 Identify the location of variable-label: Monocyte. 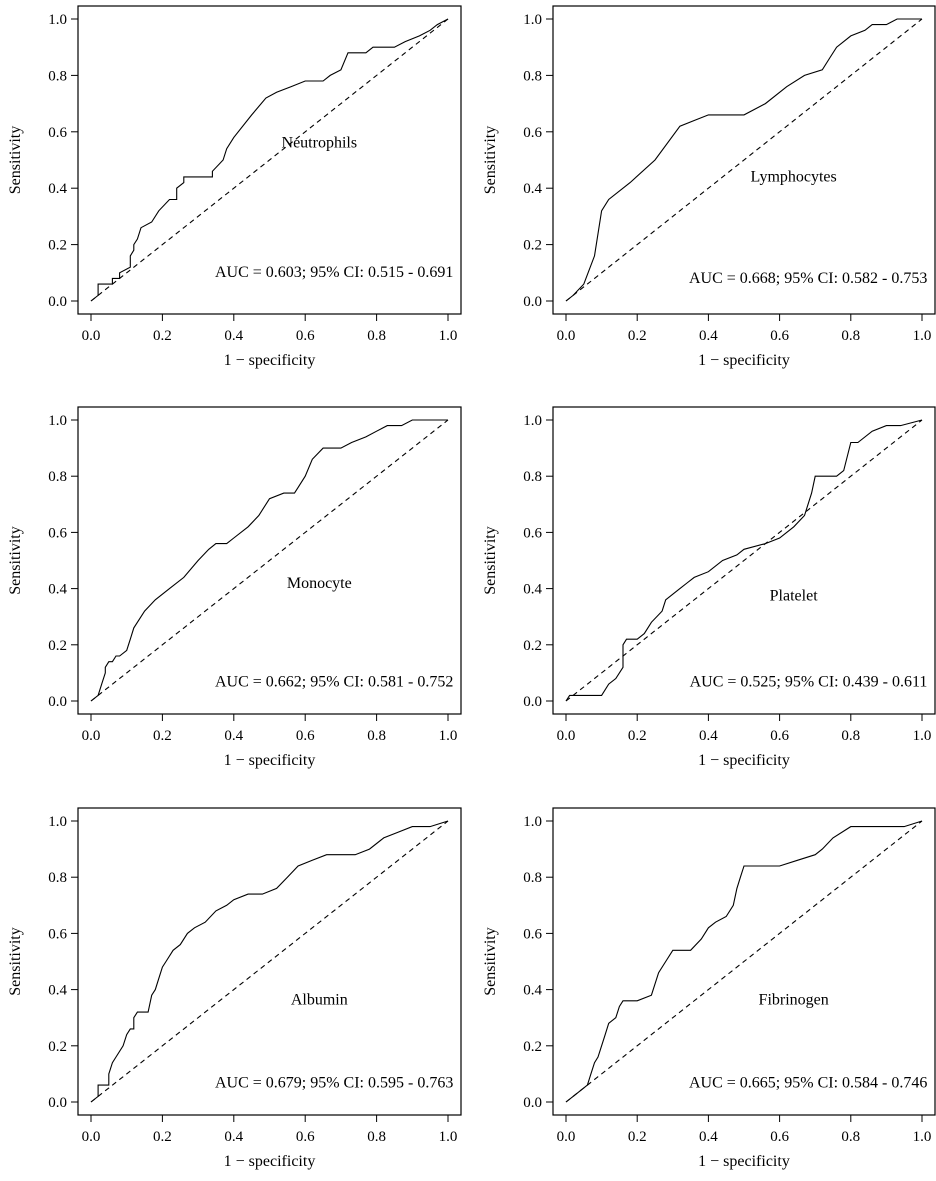
(319, 583).